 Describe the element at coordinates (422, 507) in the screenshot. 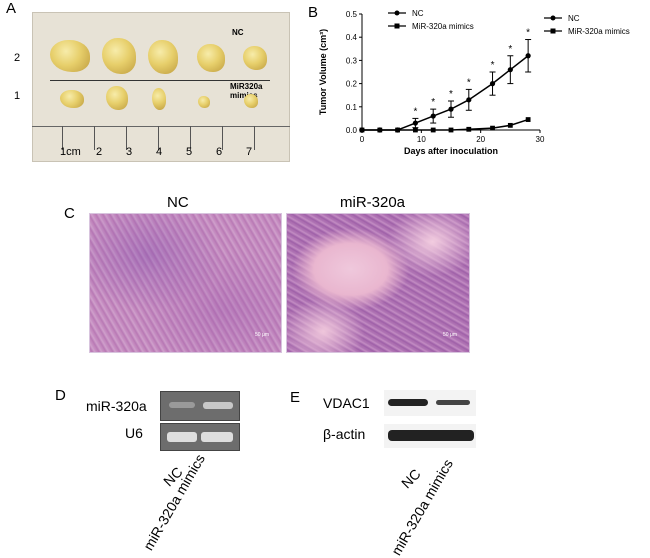

I see `lane-label-e-mimics: miR-320a mimics` at that location.